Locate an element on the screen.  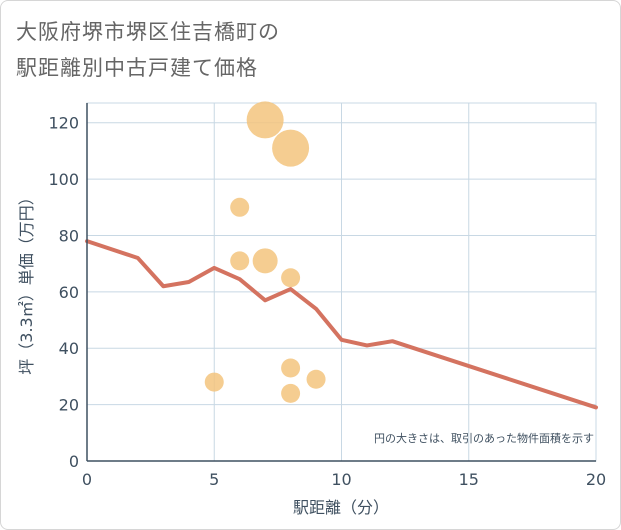
x-tick-label: 5 is located at coordinates (214, 479).